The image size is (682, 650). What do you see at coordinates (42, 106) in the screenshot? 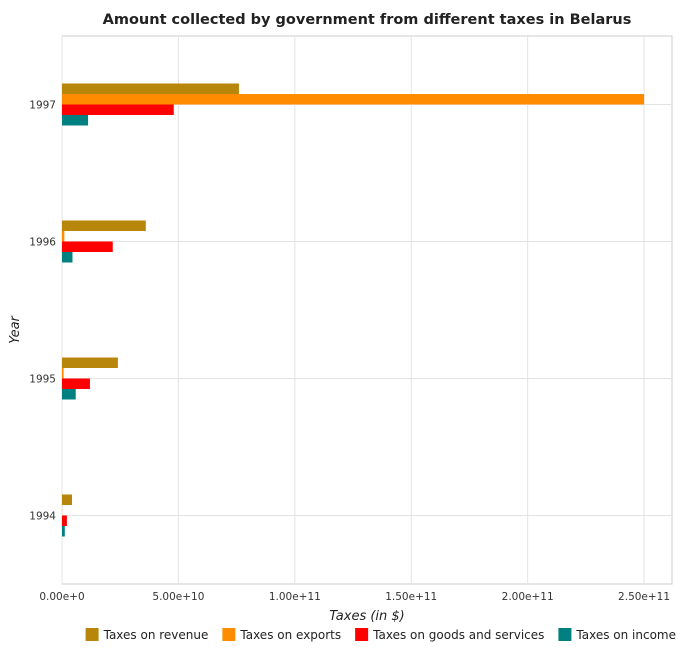
I see `y-tick-label: 1997` at bounding box center [42, 106].